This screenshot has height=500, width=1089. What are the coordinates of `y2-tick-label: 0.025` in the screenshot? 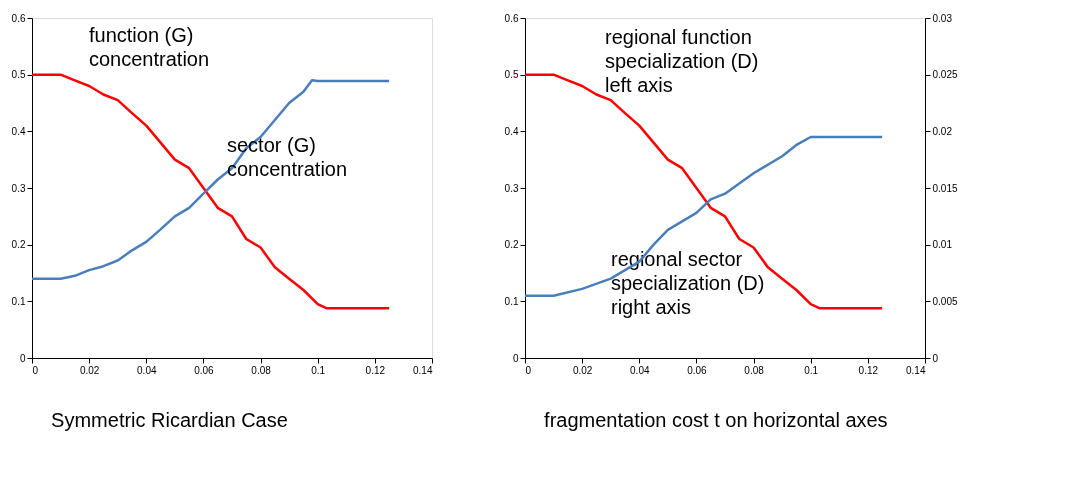 It's located at (945, 75).